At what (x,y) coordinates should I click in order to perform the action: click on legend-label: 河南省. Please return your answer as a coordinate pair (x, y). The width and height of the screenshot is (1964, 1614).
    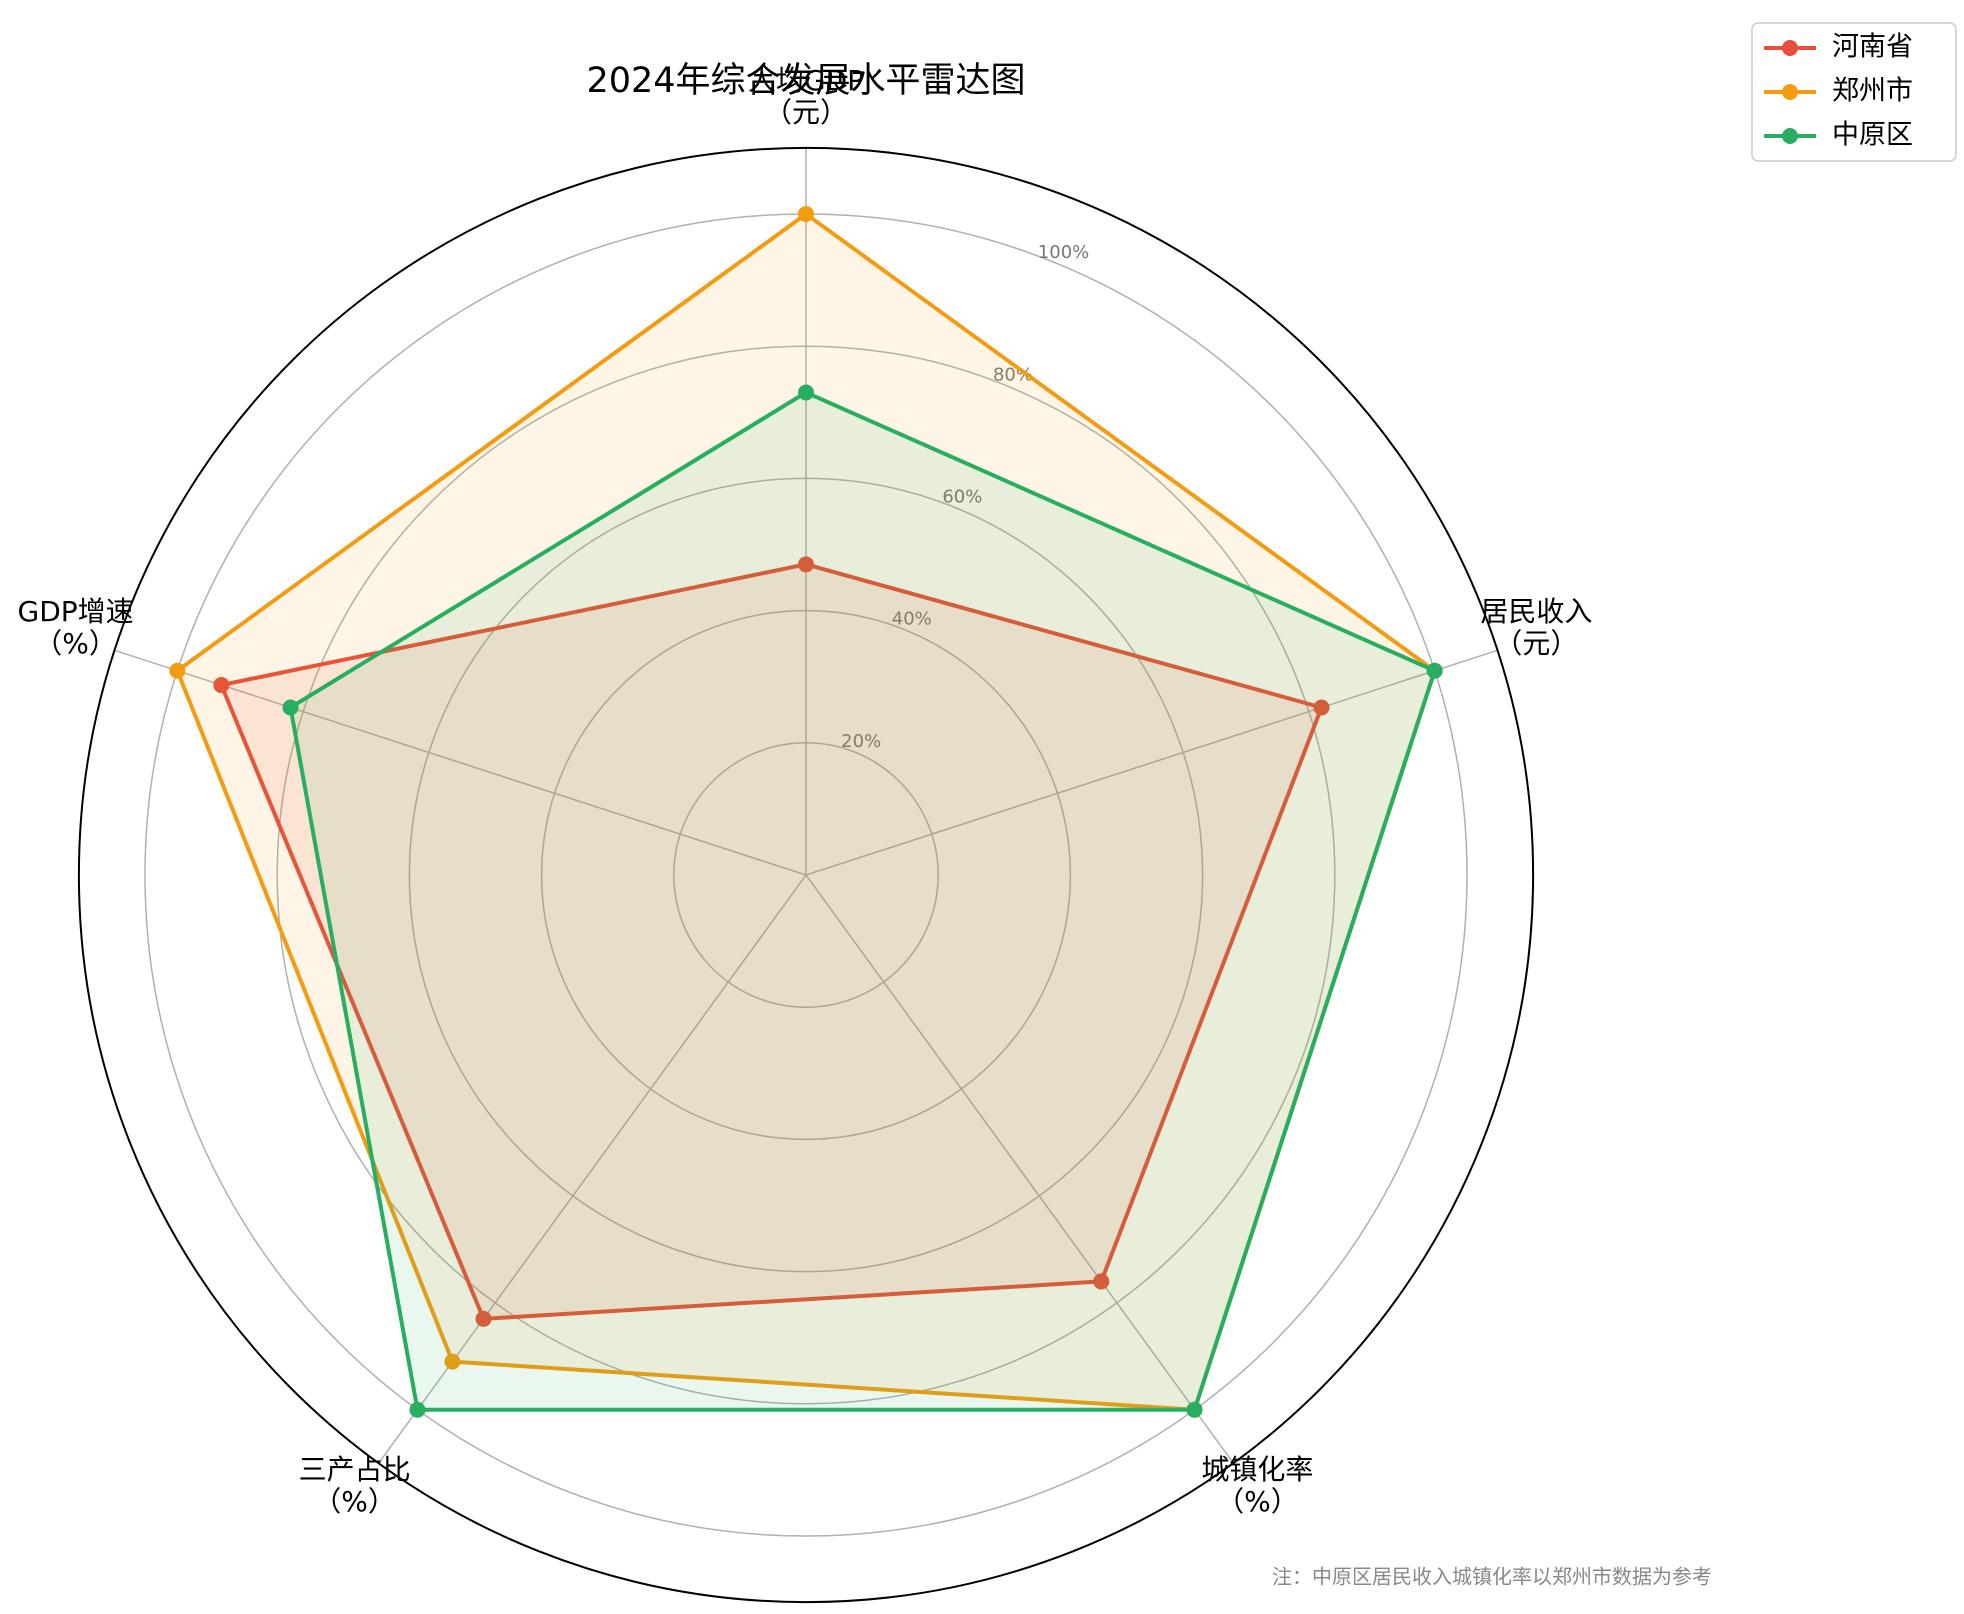
    Looking at the image, I should click on (1872, 47).